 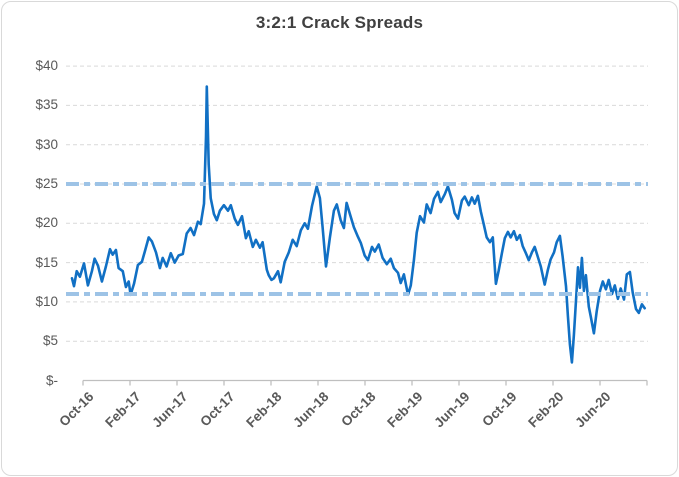 What do you see at coordinates (339, 22) in the screenshot?
I see `chart-title: 3:2:1 Crack Spreads` at bounding box center [339, 22].